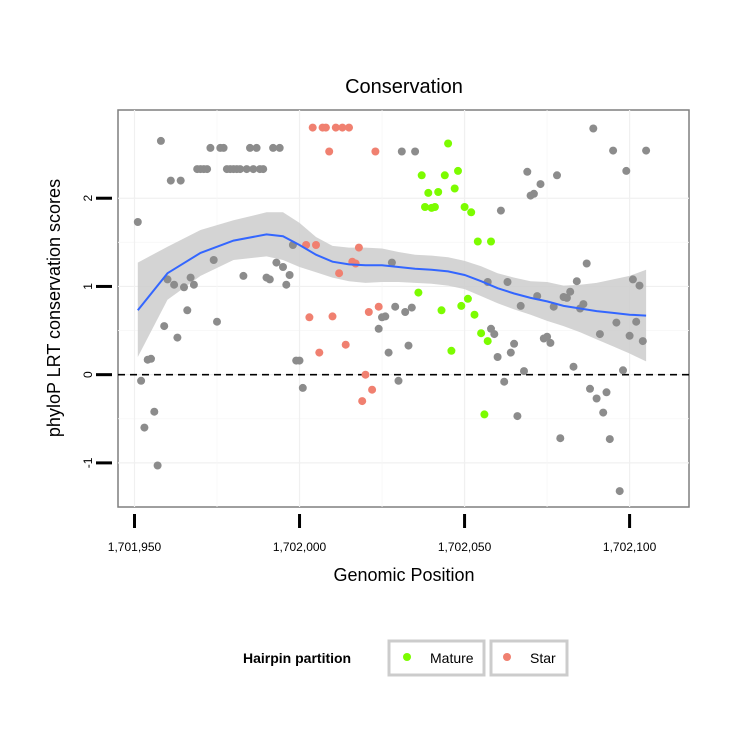  What do you see at coordinates (392, 275) in the screenshot?
I see `smooth-curve` at bounding box center [392, 275].